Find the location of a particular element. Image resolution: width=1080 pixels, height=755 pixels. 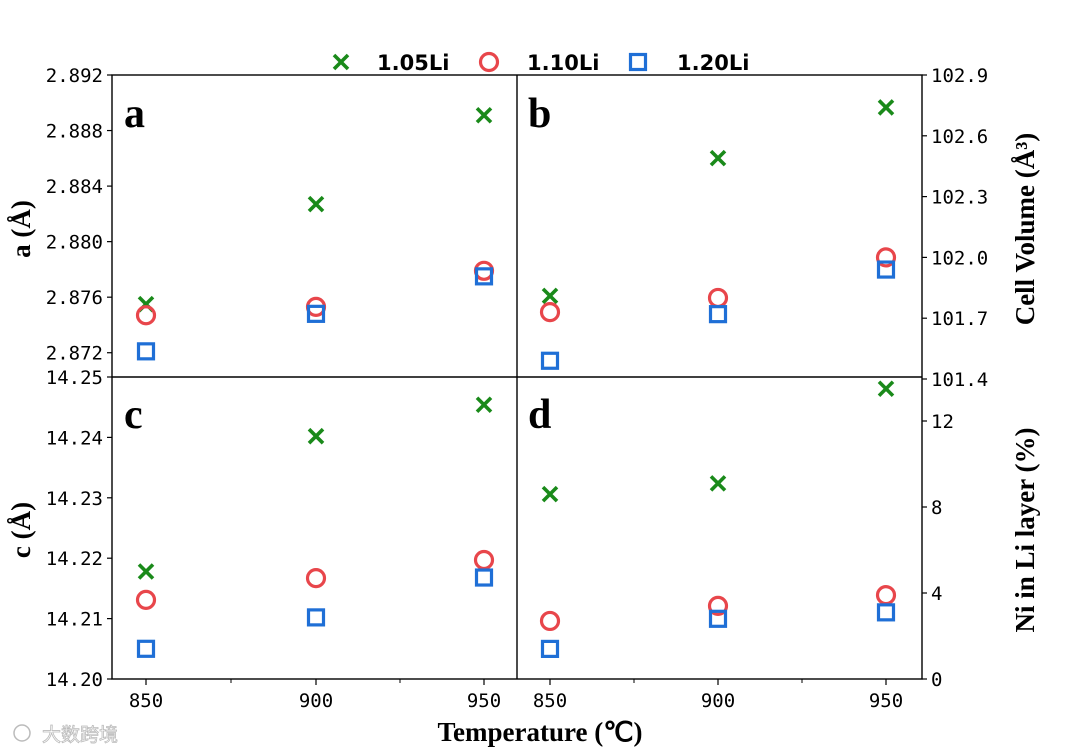

y-axis-label-a: a (Å) is located at coordinates (21, 229).